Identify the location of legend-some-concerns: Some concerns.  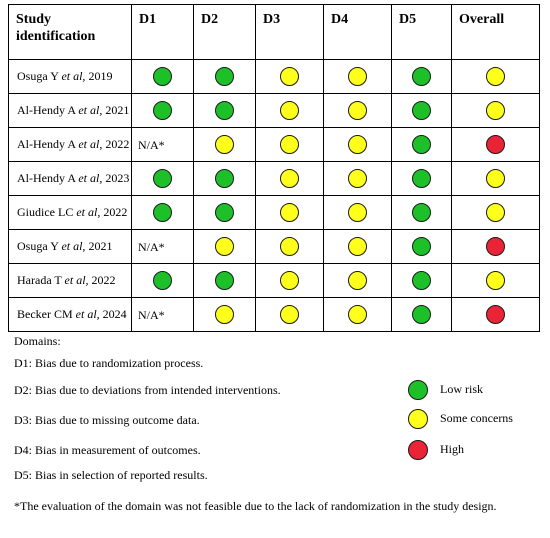
(460, 419).